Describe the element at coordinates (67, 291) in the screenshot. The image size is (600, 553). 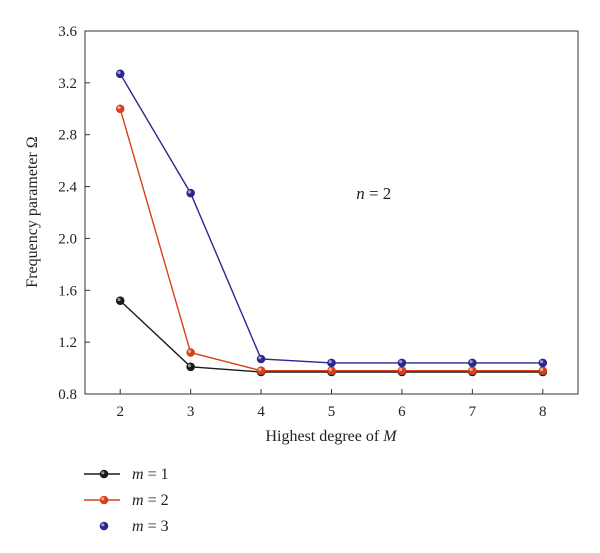
I see `y-tick-label: 1.6` at that location.